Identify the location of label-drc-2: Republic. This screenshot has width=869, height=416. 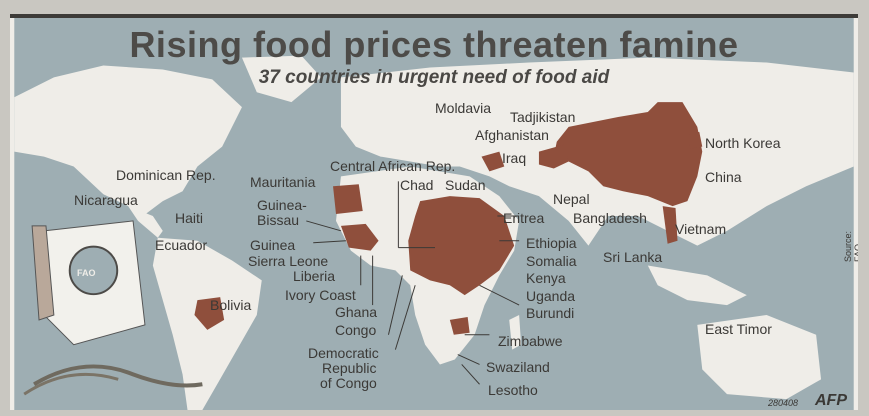
(349, 368).